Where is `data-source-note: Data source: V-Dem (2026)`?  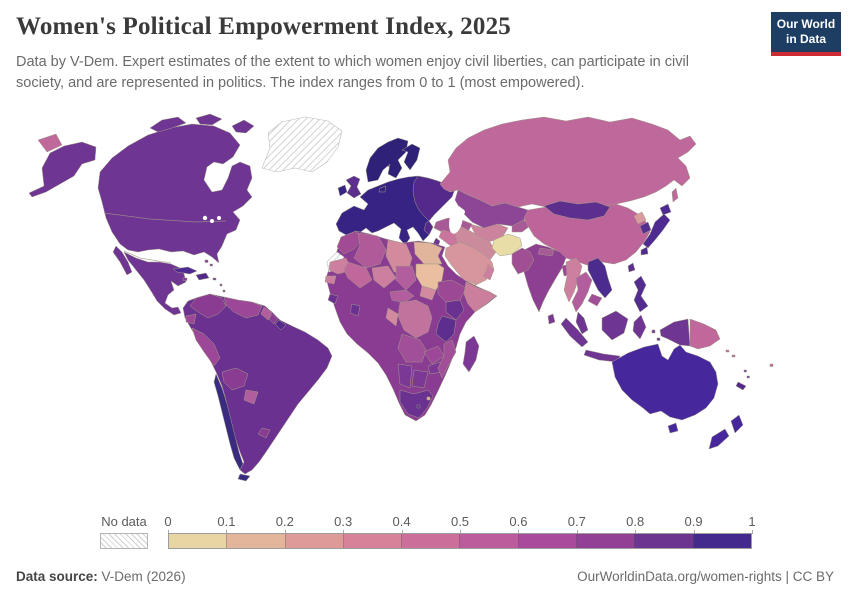 data-source-note: Data source: V-Dem (2026) is located at coordinates (101, 576).